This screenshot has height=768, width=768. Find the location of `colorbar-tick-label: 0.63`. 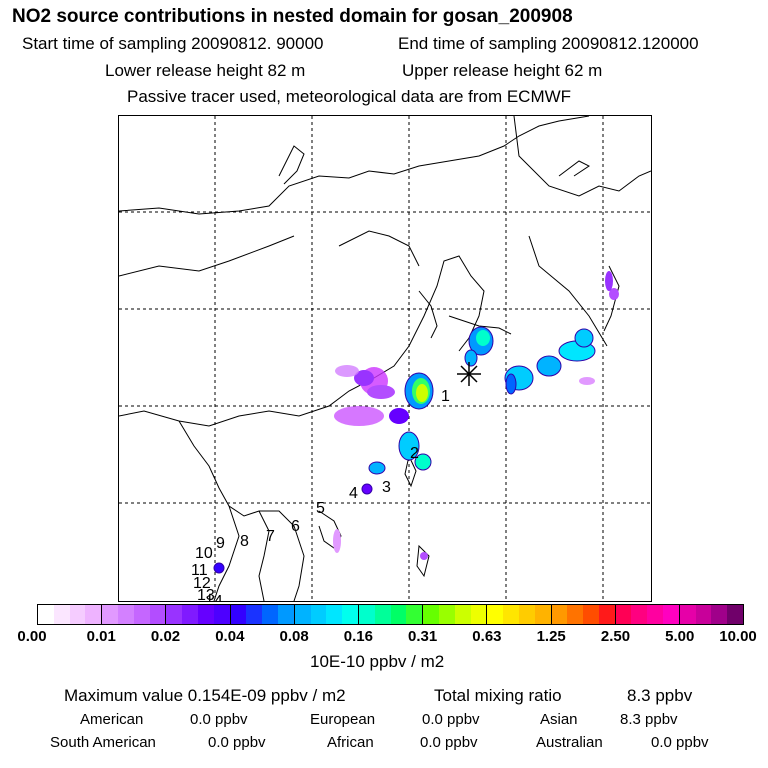

colorbar-tick-label: 0.63 is located at coordinates (487, 636).